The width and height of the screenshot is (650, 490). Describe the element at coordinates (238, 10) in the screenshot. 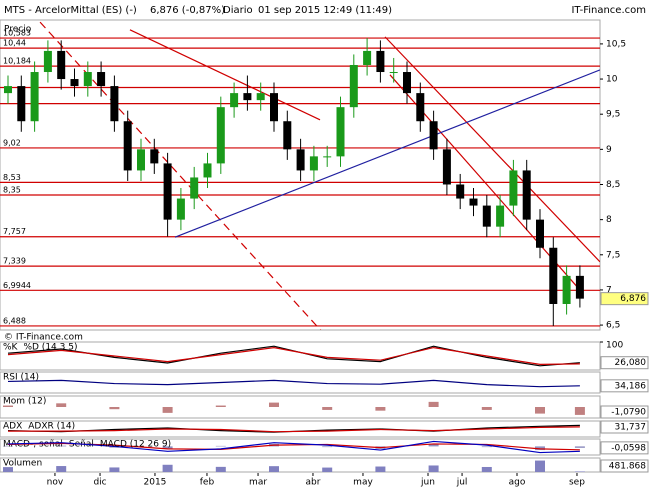

I see `period: Diario` at that location.